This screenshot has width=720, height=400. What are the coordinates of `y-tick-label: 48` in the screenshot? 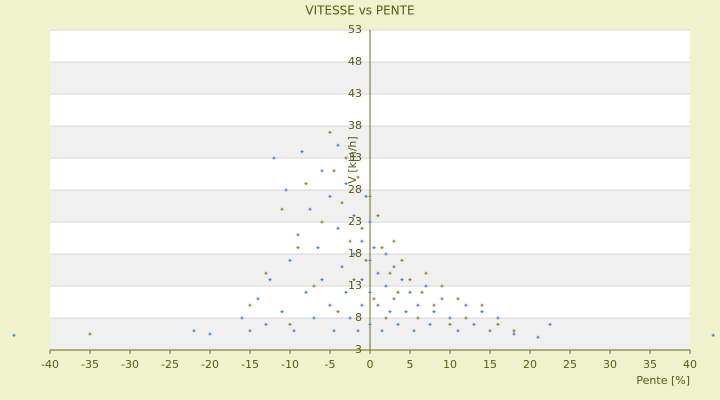 It's located at (355, 61).